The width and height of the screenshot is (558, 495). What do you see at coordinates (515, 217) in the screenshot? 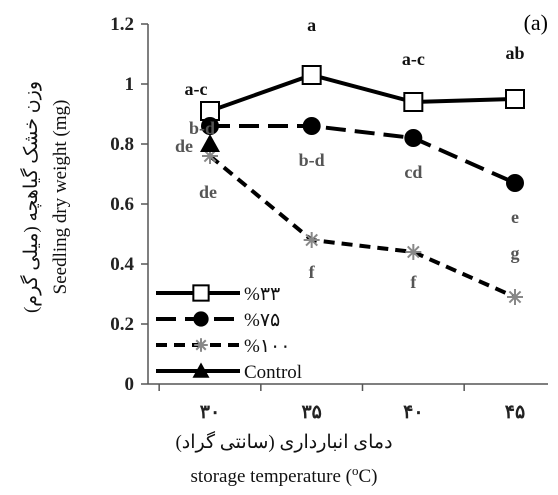
I see `significance-label: e` at bounding box center [515, 217].